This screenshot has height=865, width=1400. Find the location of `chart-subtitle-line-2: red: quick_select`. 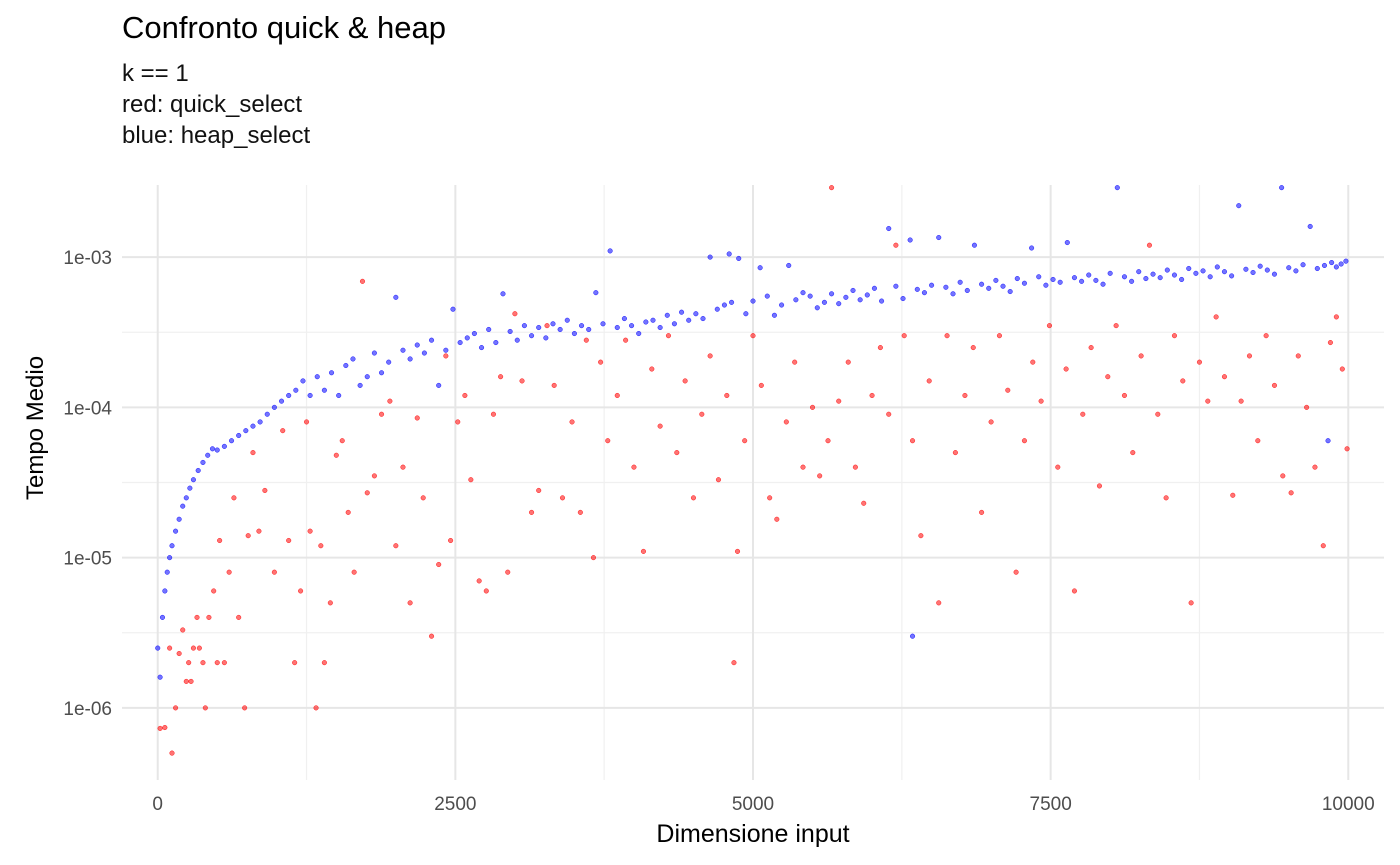

chart-subtitle-line-2: red: quick_select is located at coordinates (212, 104).